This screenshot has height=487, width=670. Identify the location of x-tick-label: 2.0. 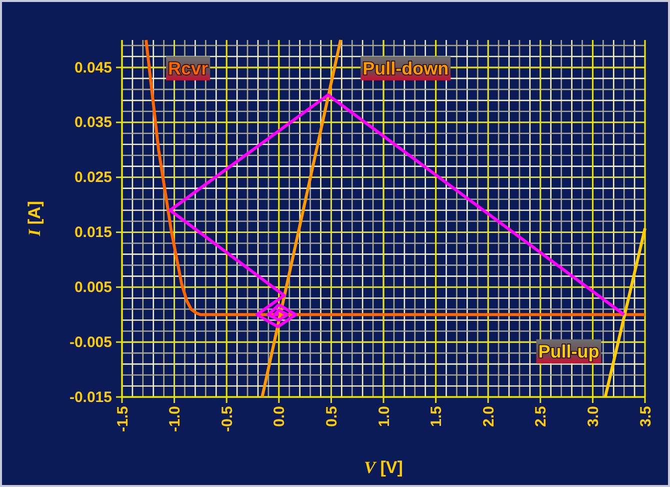
(489, 416).